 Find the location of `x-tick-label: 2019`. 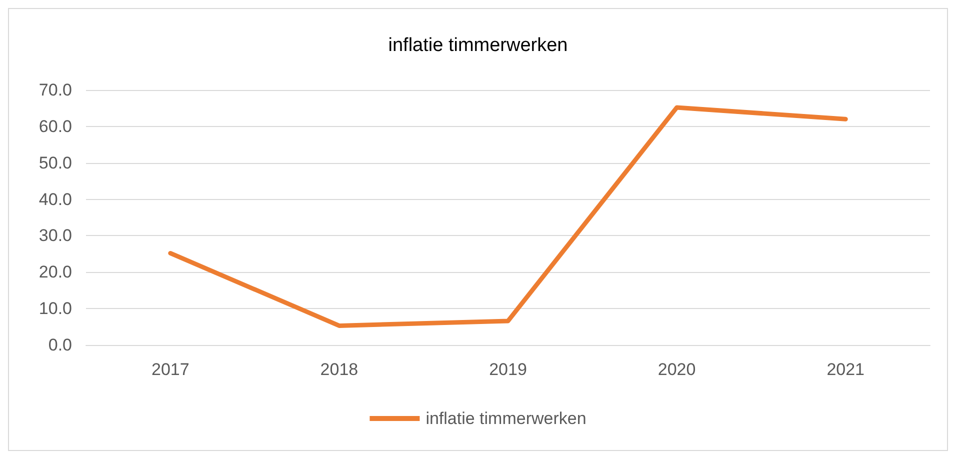

x-tick-label: 2019 is located at coordinates (508, 369).